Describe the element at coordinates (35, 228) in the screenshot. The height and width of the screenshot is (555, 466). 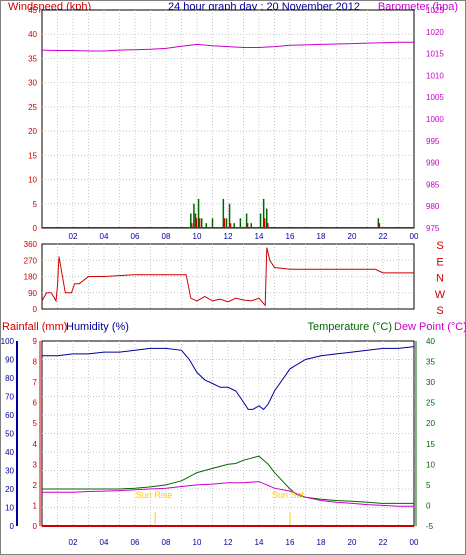
I see `wind-tick-label: 0` at that location.